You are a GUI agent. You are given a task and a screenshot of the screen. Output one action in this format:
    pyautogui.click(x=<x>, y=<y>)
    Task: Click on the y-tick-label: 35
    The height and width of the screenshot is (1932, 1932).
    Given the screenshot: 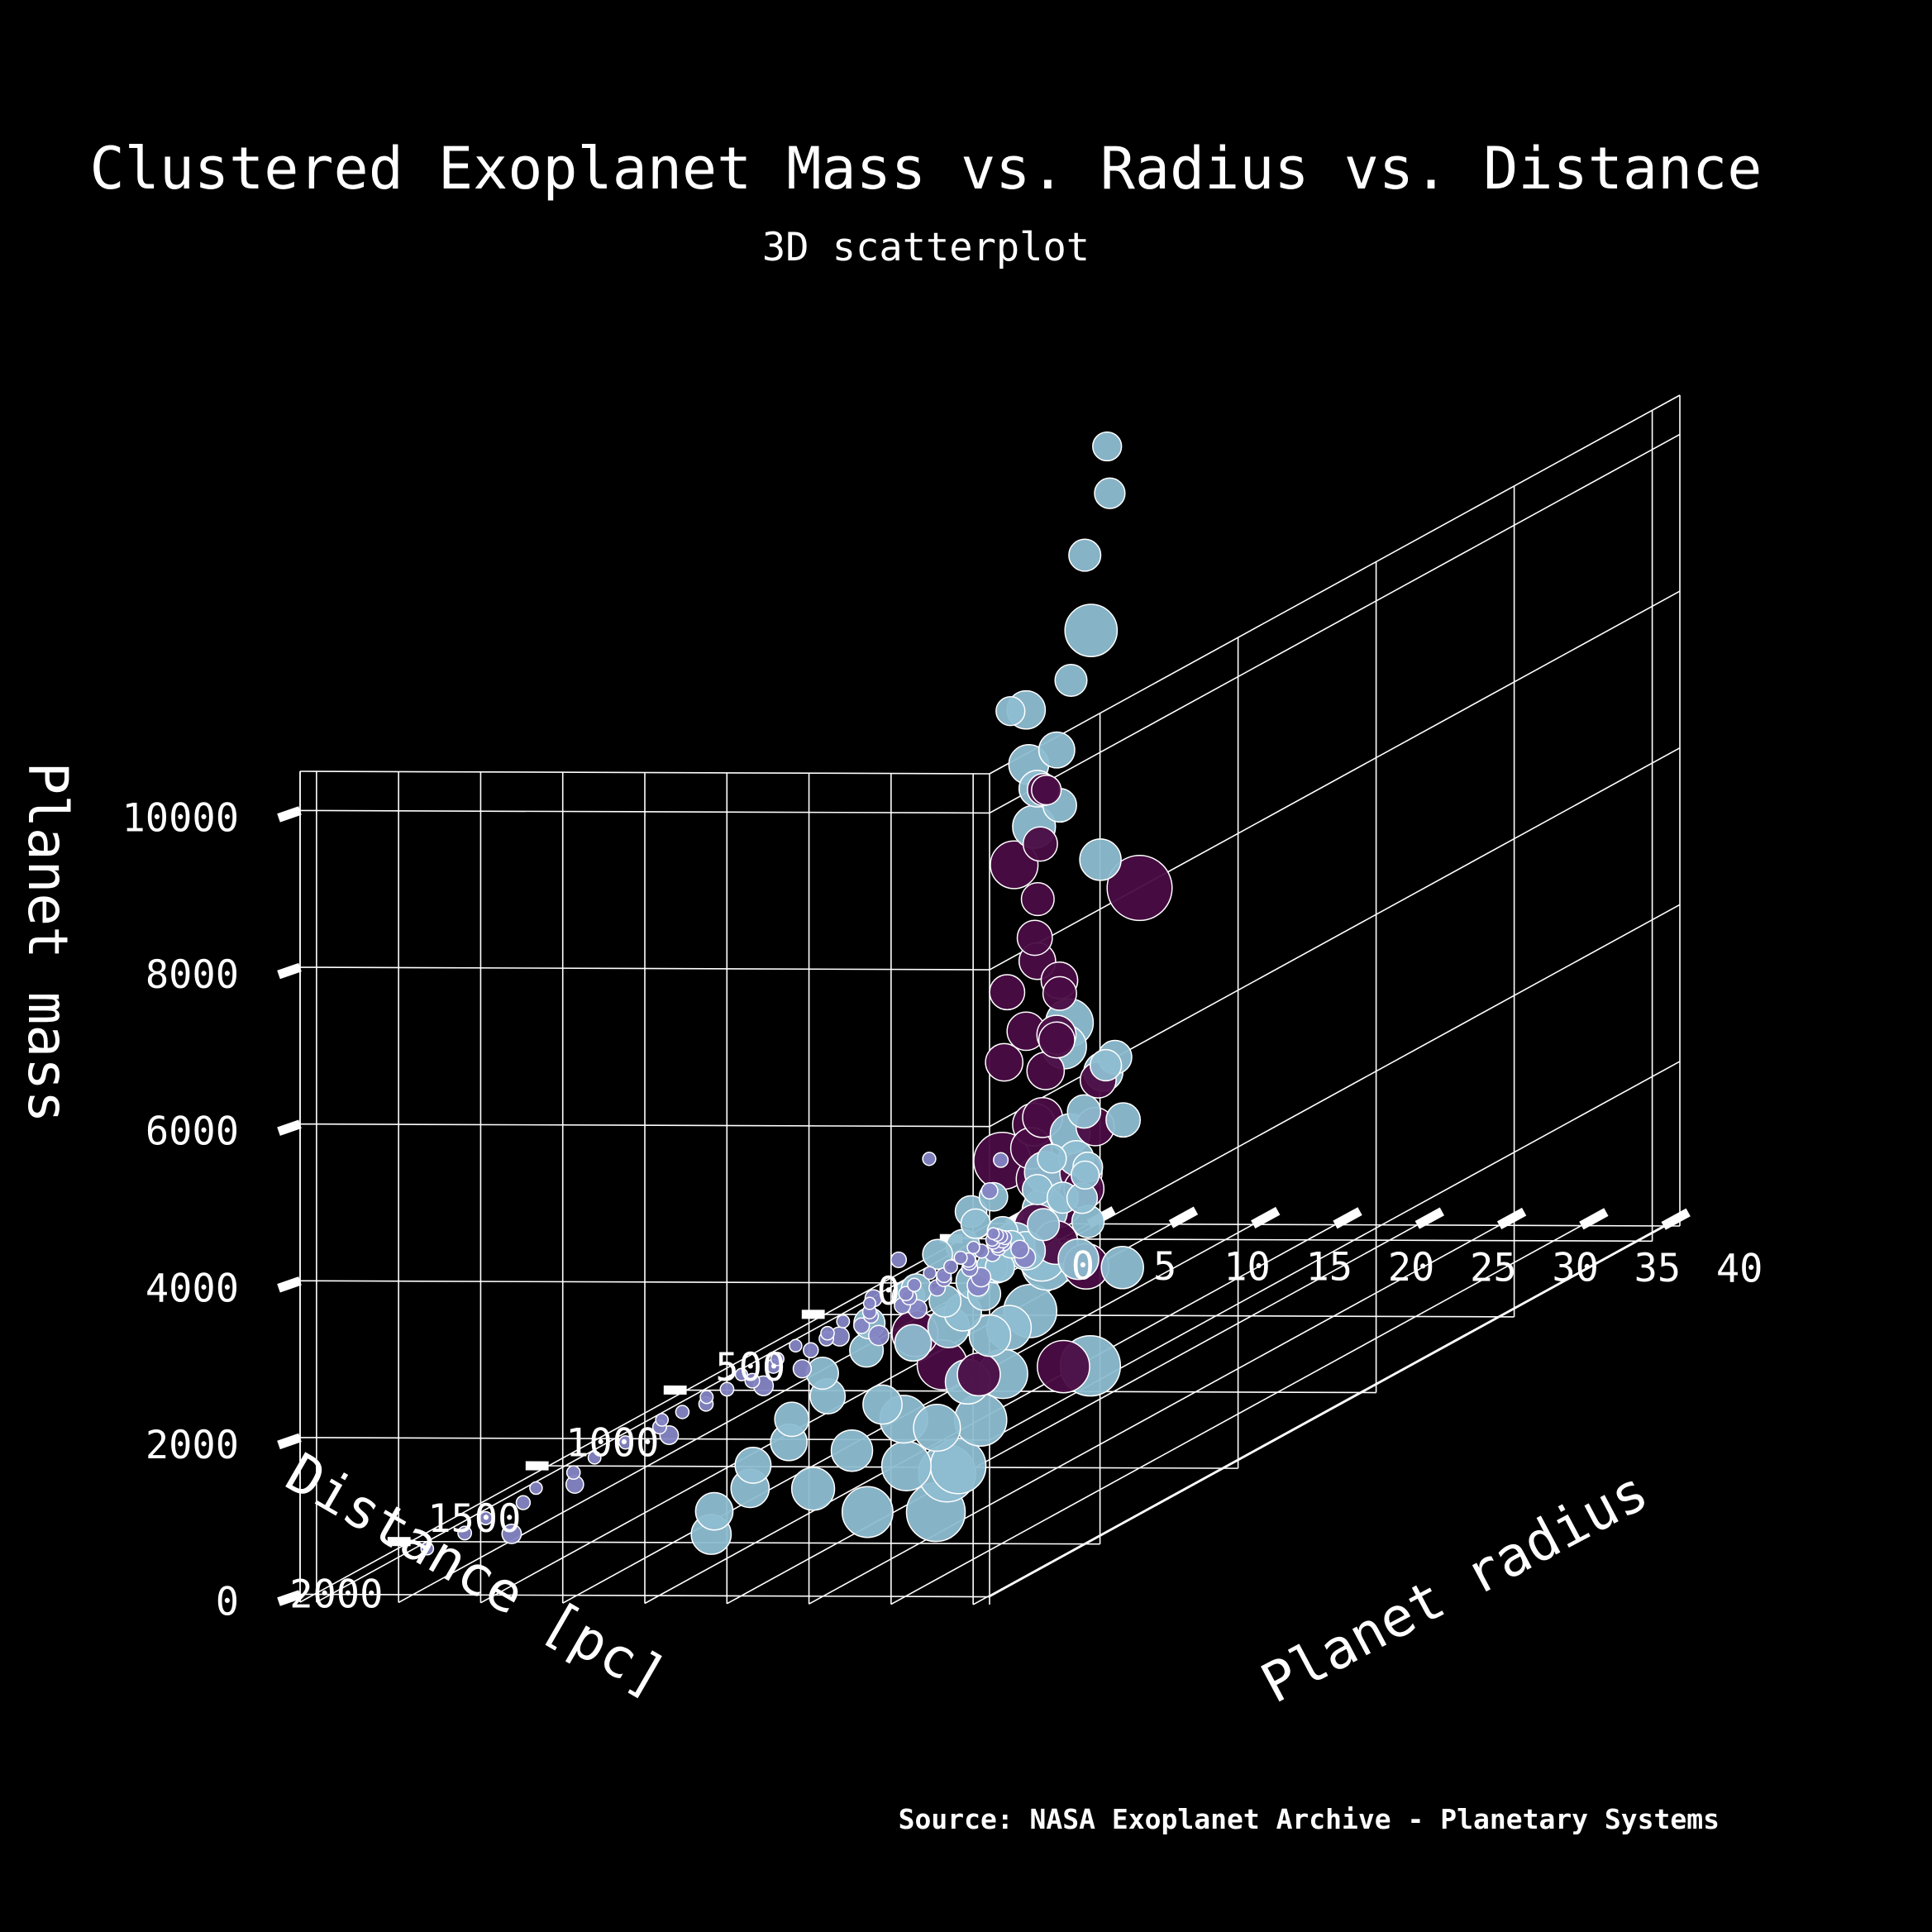 What is the action you would take?
    pyautogui.click(x=1658, y=1268)
    